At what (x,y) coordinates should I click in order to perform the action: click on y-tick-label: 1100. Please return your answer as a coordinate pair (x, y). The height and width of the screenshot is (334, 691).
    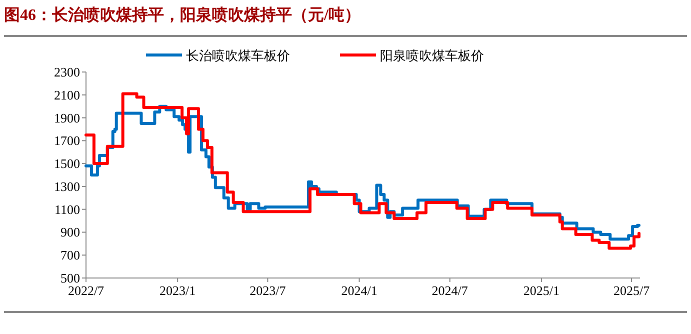
    Looking at the image, I should click on (67, 209).